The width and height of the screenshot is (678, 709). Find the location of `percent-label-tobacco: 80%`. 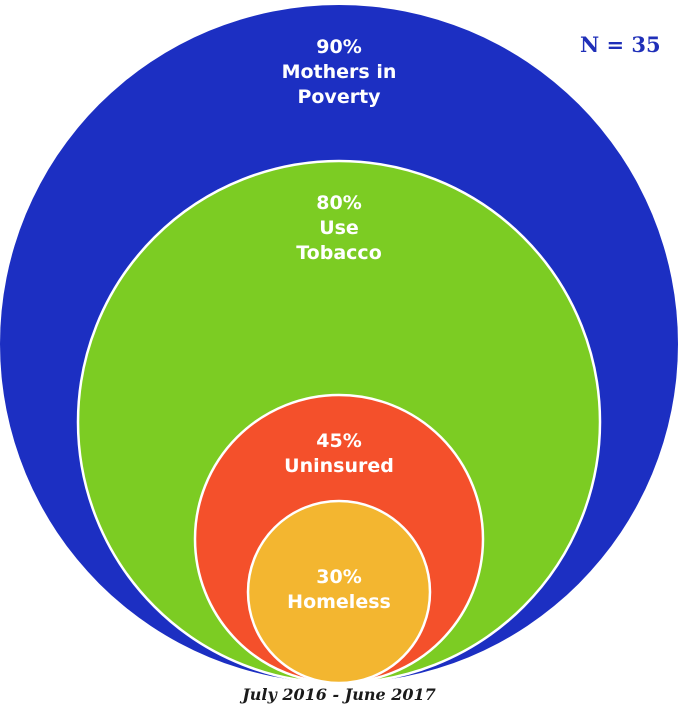

percent-label-tobacco: 80% is located at coordinates (338, 203).